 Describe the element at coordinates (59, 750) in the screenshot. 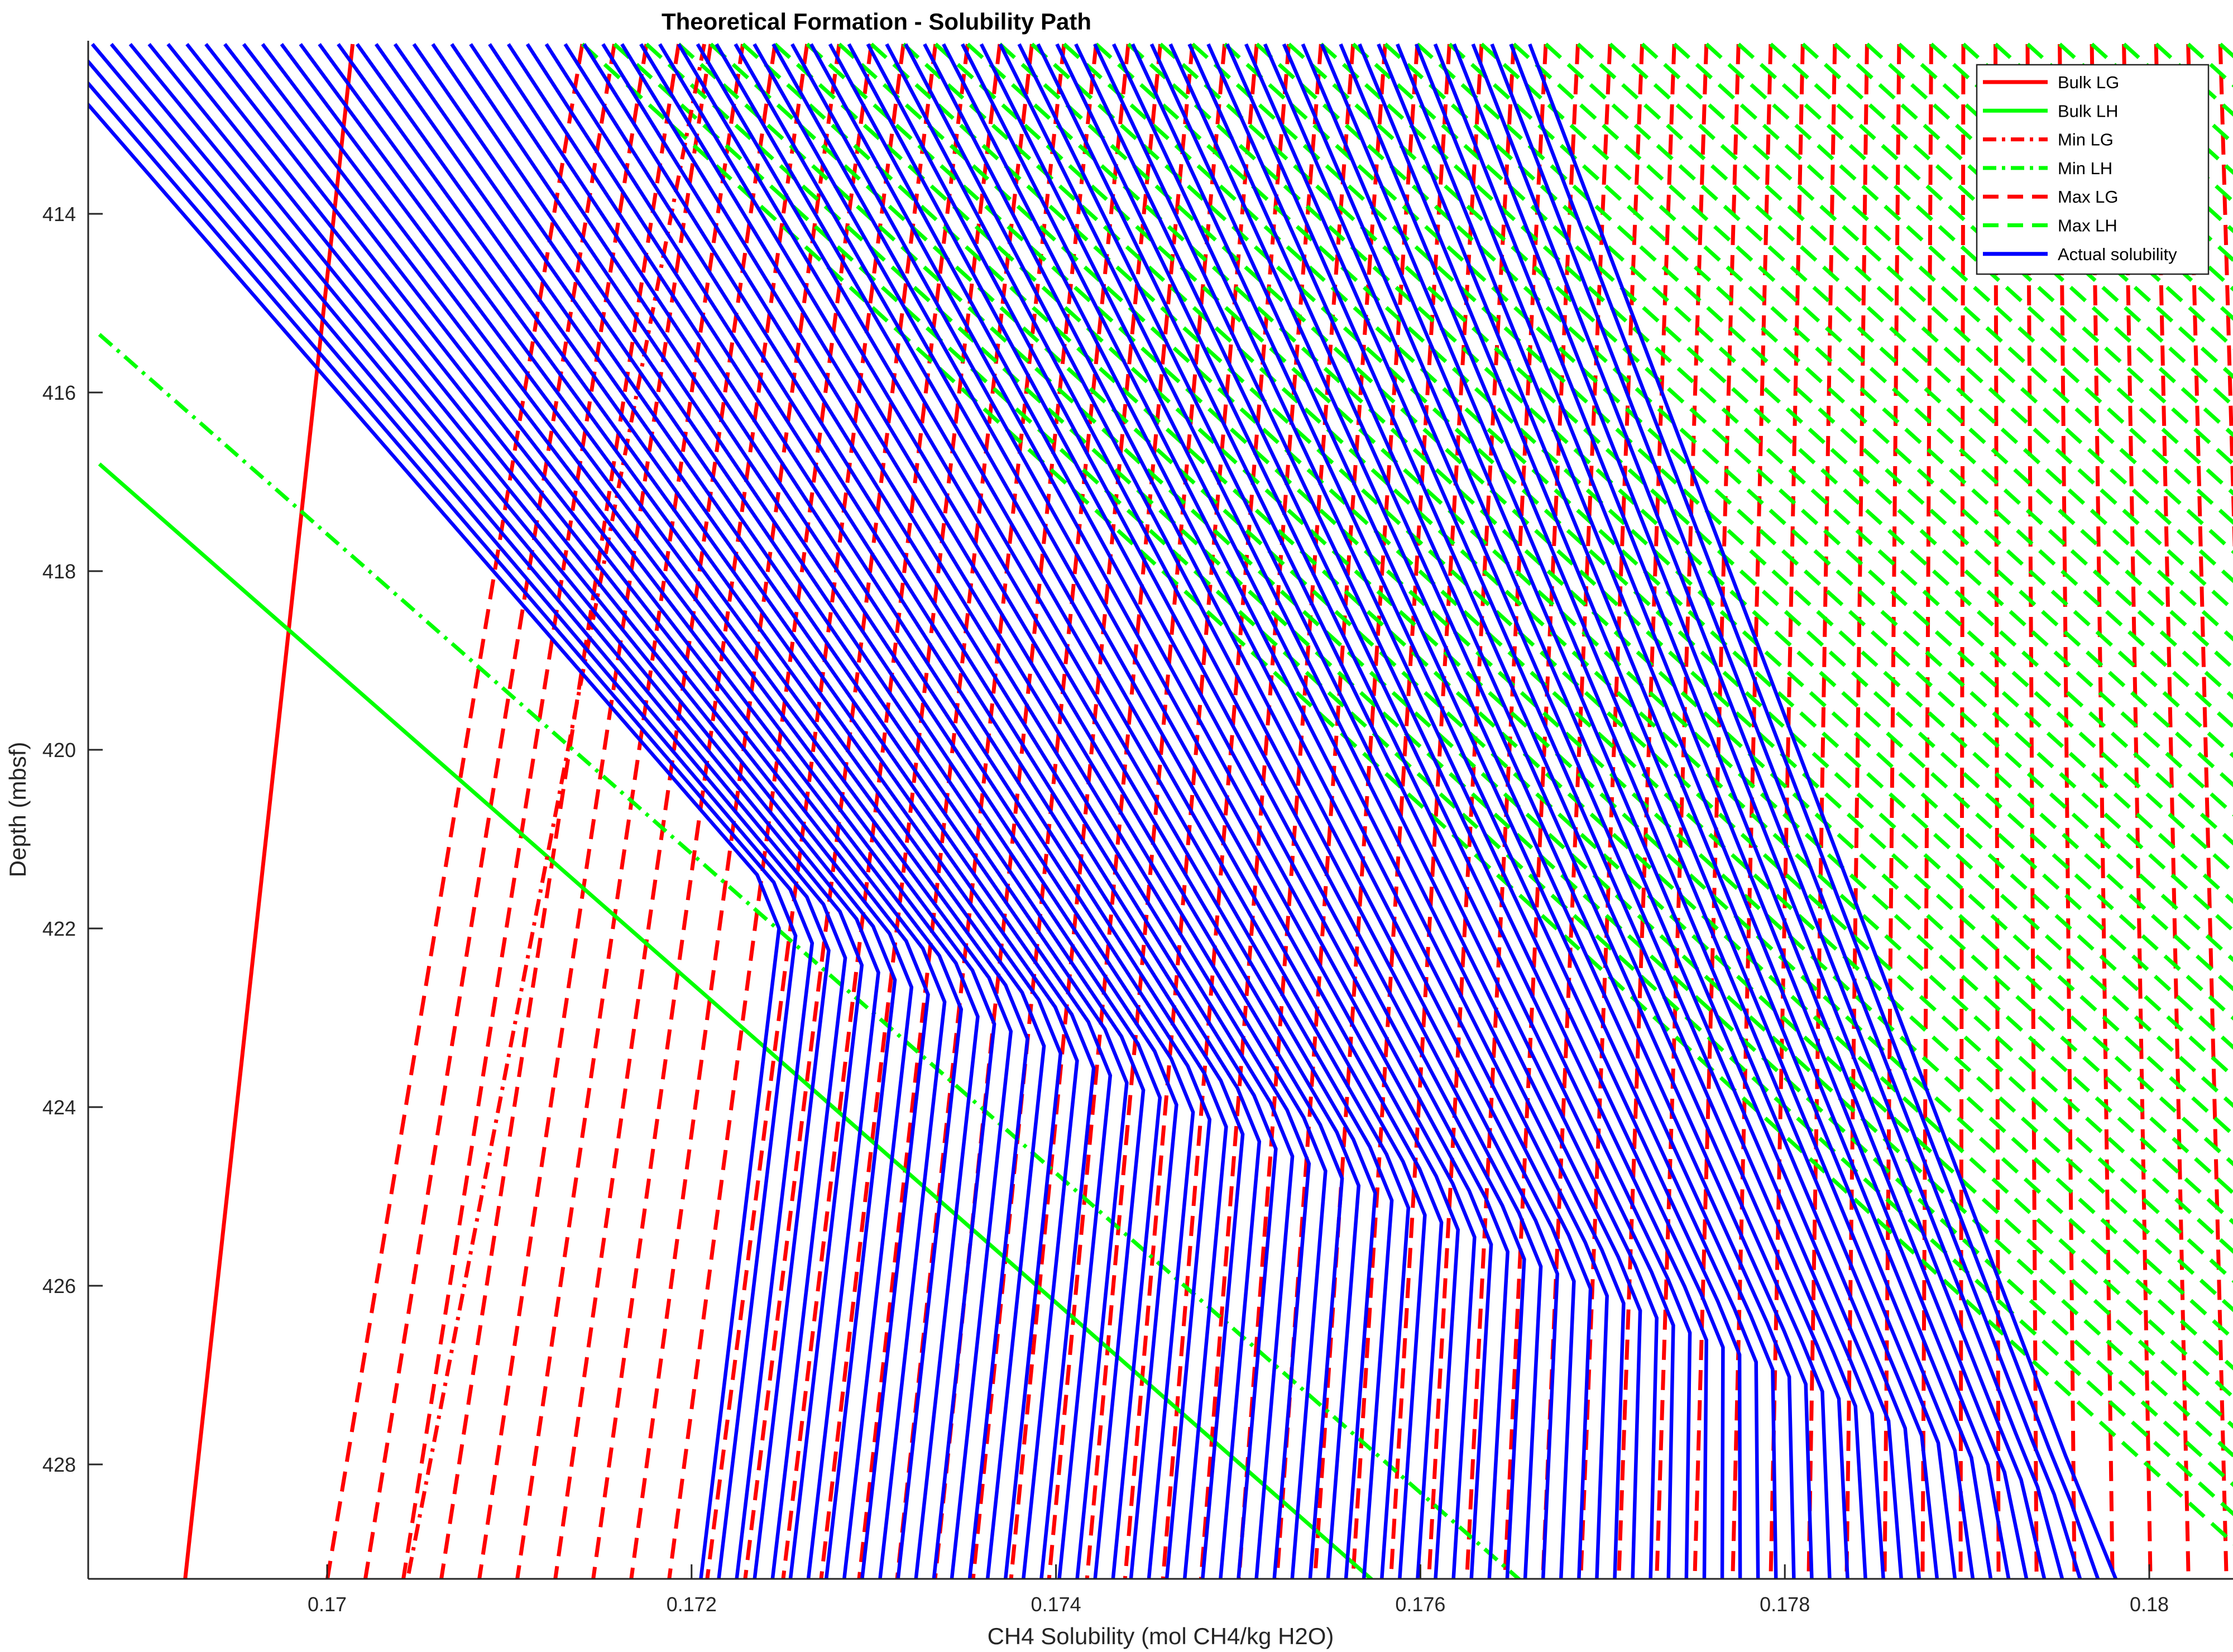

I see `y-tick-label: 420` at that location.